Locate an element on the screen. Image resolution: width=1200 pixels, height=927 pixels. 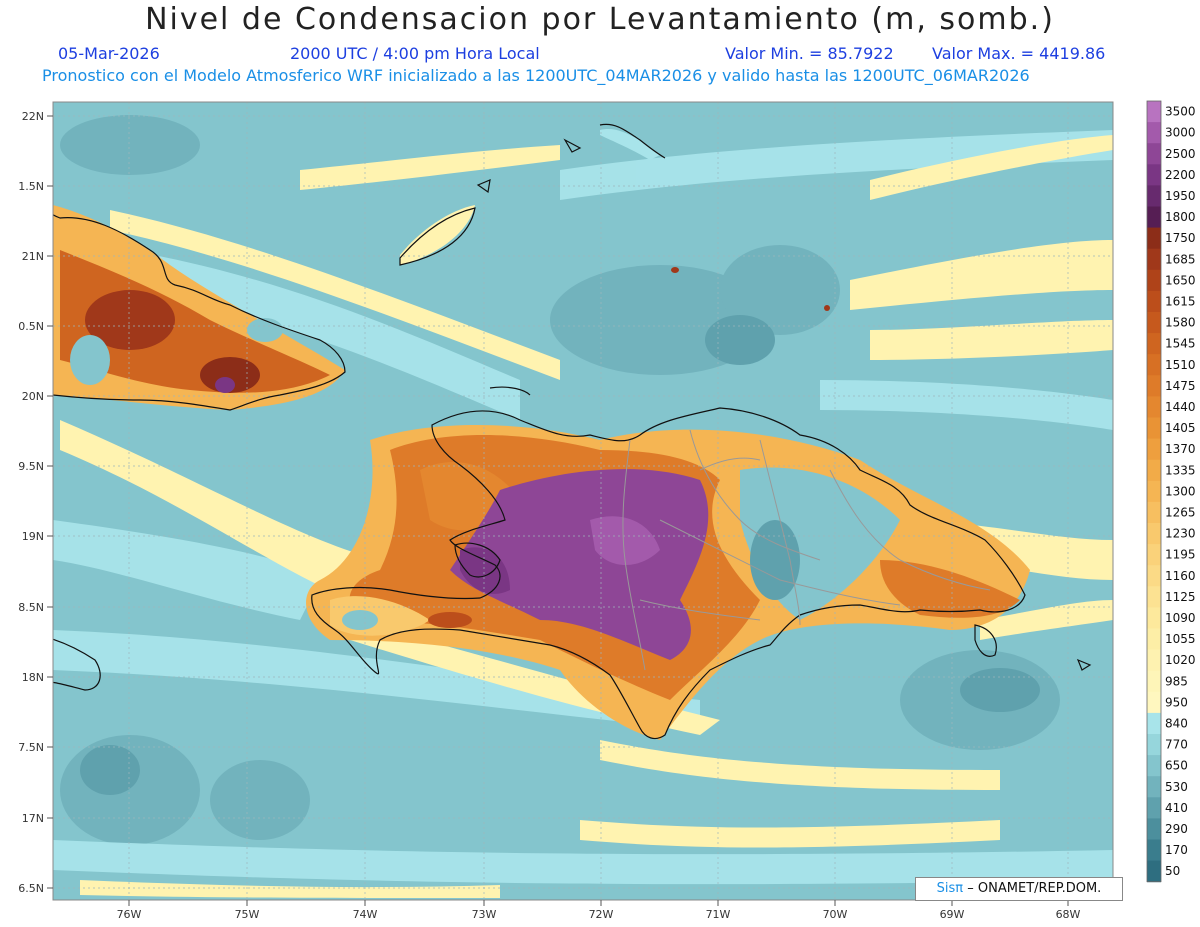
credit-brand: Sisπ is located at coordinates (950, 888).